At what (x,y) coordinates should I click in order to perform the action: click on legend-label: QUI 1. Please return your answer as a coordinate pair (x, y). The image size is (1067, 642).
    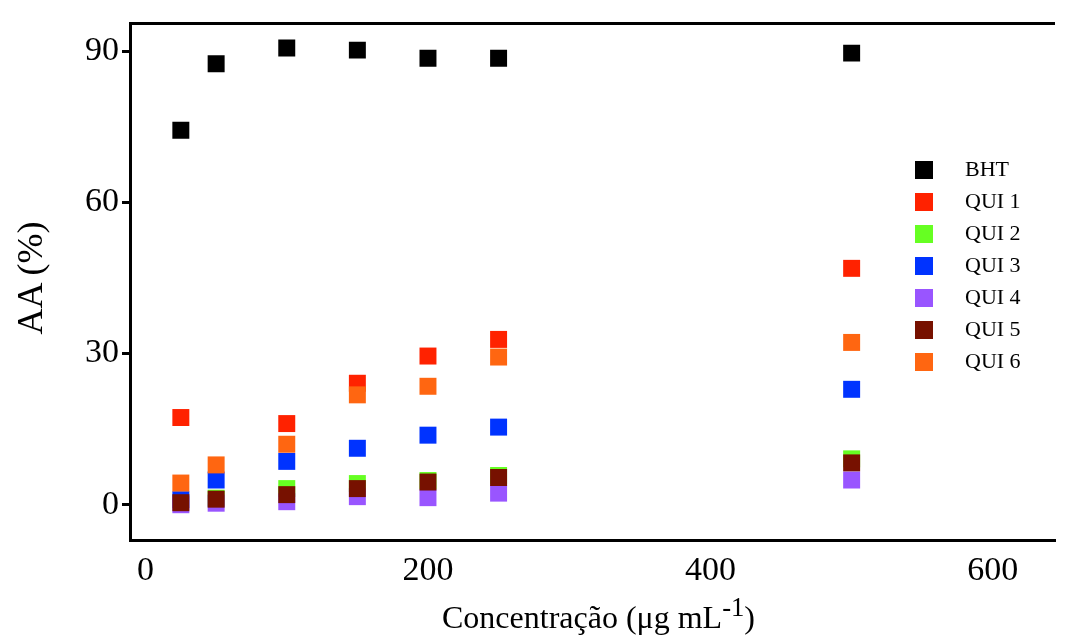
    Looking at the image, I should click on (993, 200).